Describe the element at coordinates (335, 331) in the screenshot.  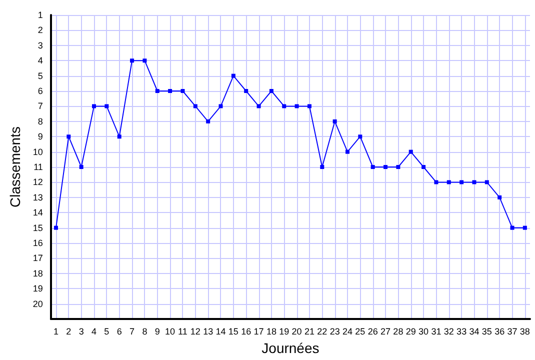
I see `x-tick-label: 23` at that location.